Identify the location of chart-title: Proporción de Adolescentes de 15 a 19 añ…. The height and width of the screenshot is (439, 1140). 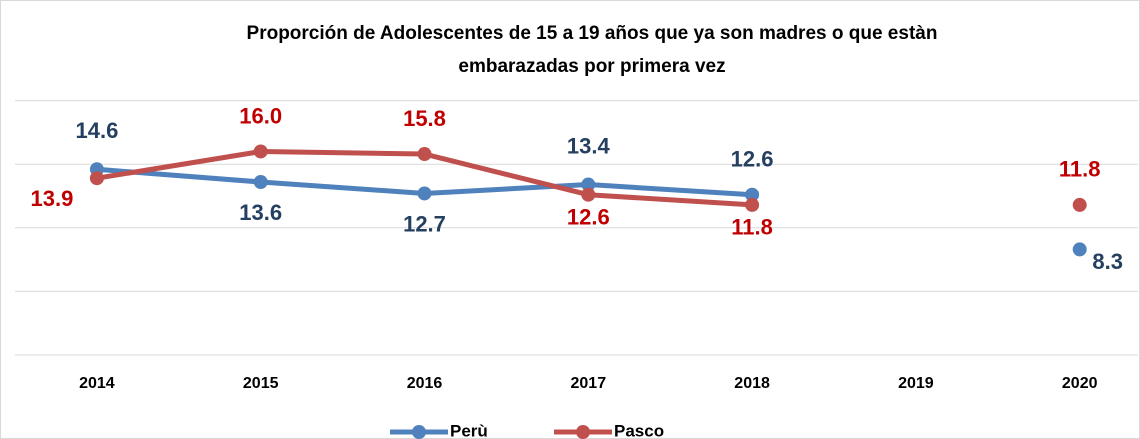
(592, 33).